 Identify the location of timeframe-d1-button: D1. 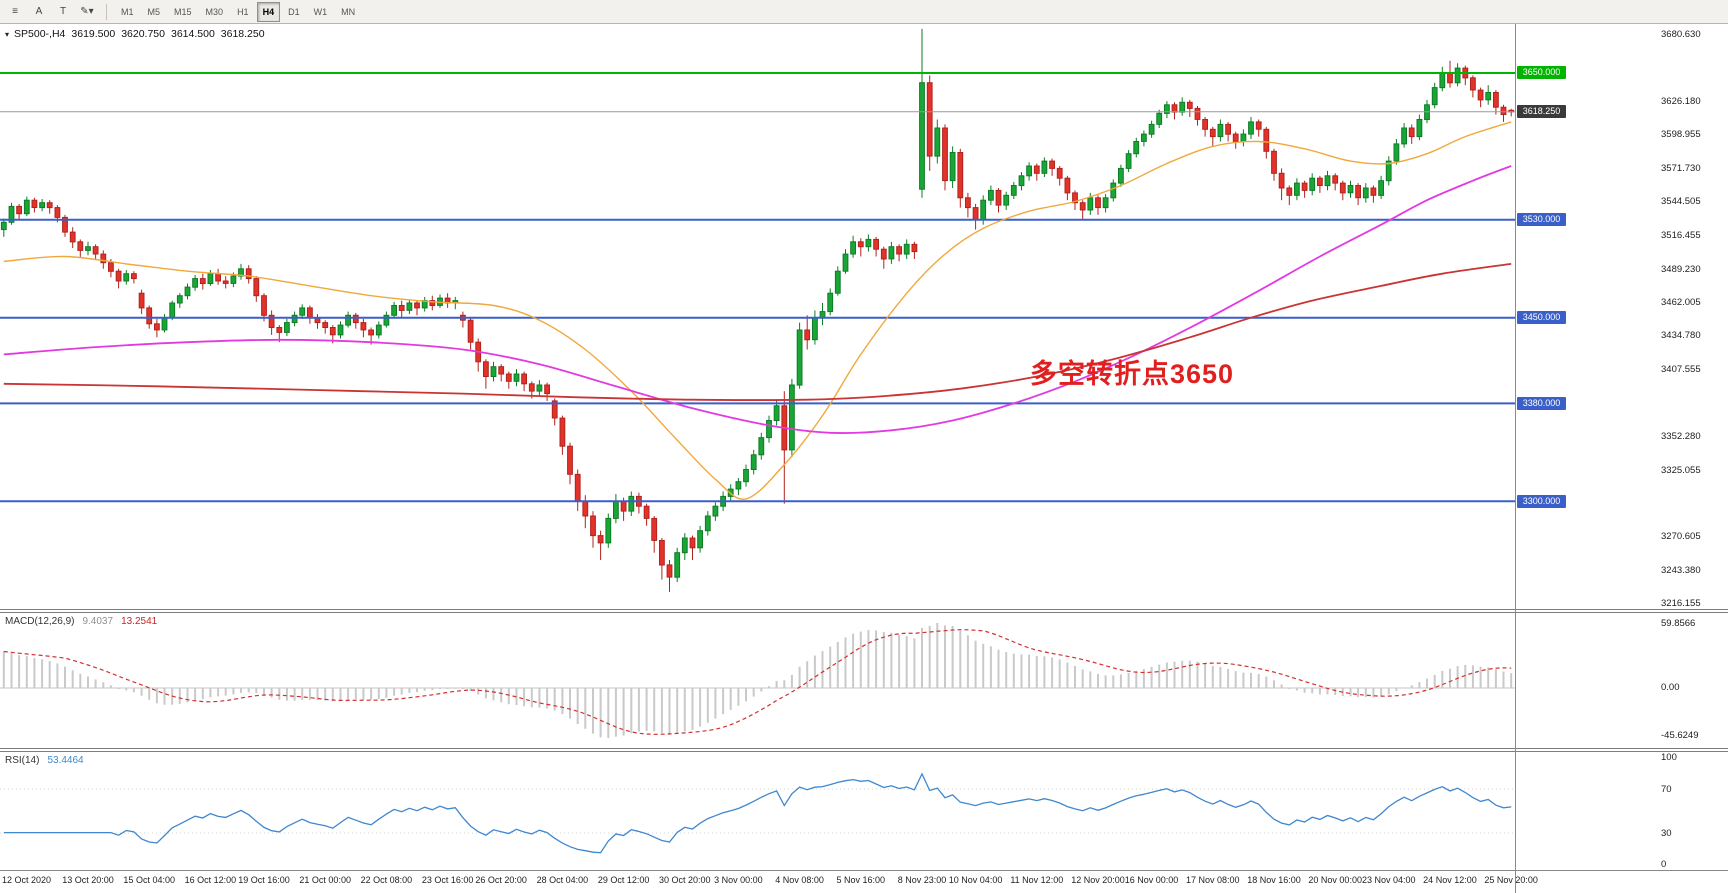
(294, 12).